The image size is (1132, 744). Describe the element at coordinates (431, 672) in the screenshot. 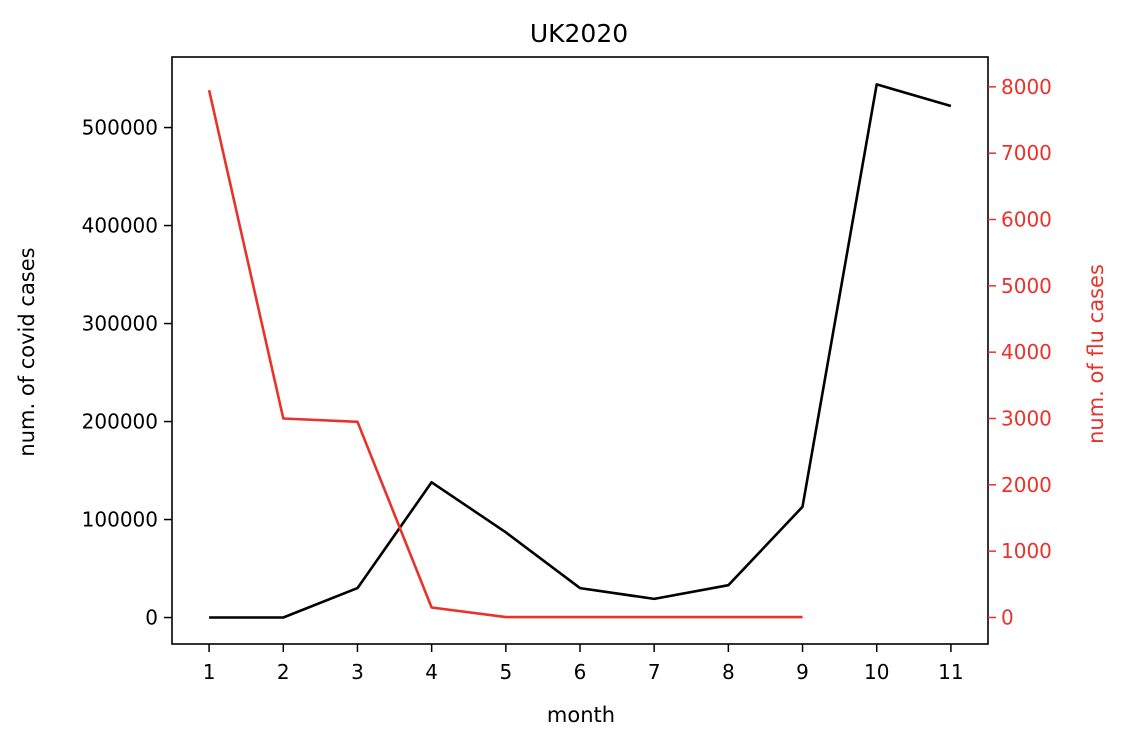

I see `x-tick-label-4: 4` at that location.